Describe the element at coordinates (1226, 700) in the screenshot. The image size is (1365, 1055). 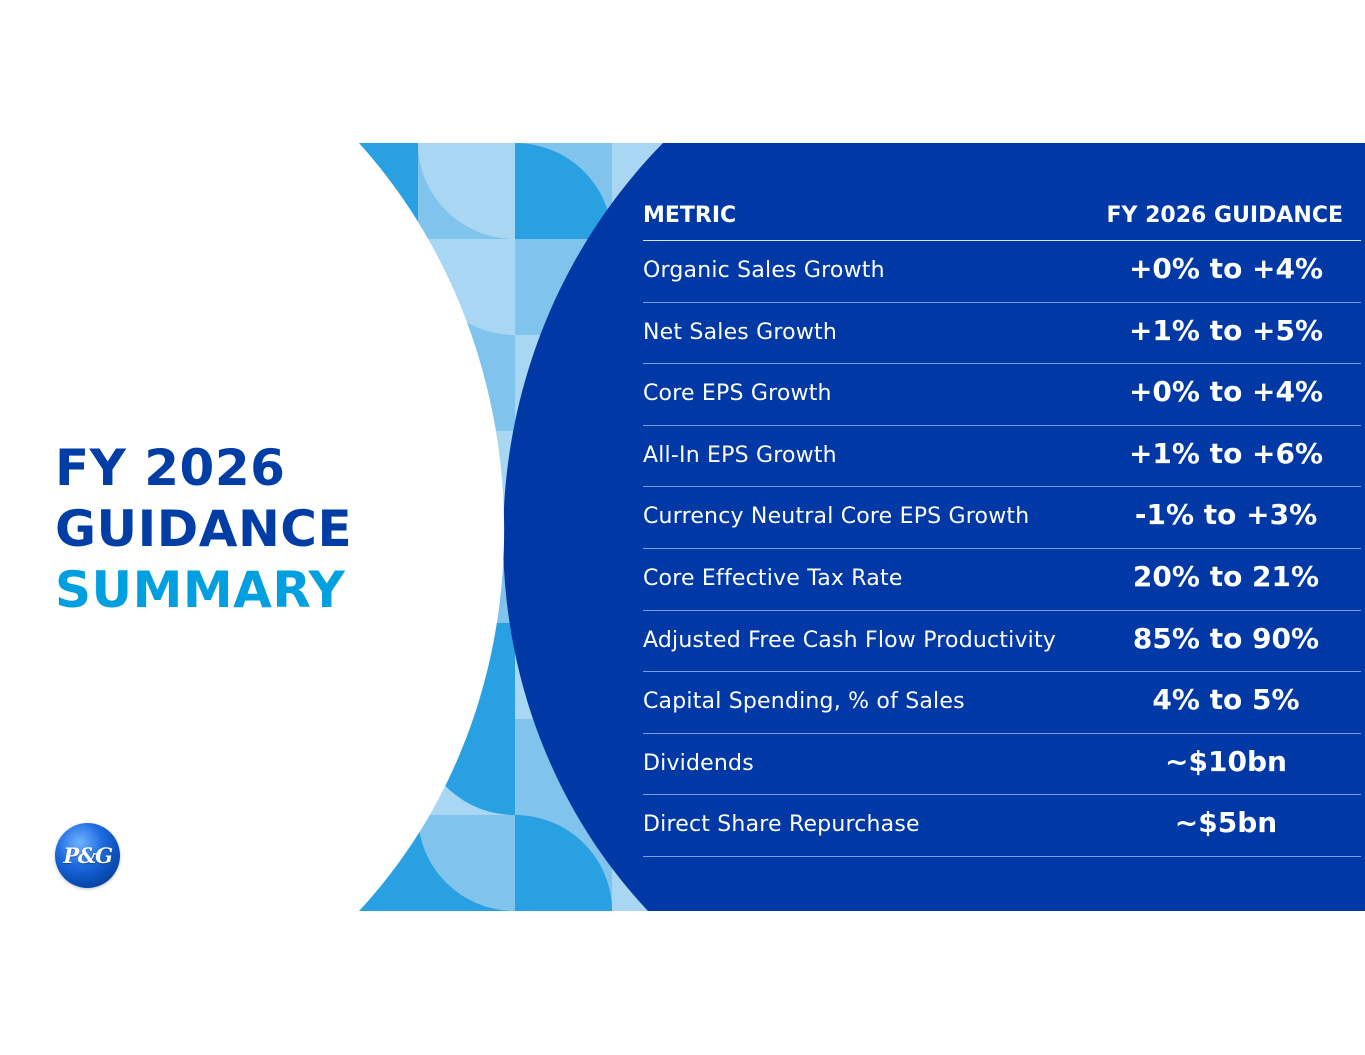
I see `row-value: 4% to 5%` at that location.